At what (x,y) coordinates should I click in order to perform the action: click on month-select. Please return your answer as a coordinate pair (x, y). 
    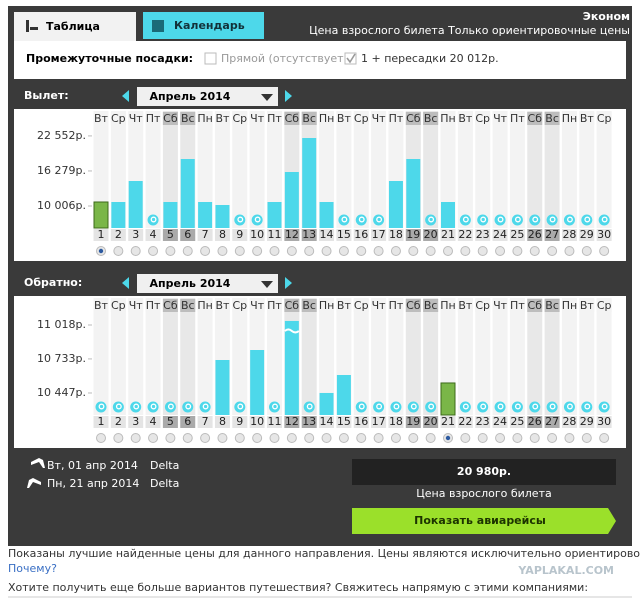
    Looking at the image, I should click on (207, 96).